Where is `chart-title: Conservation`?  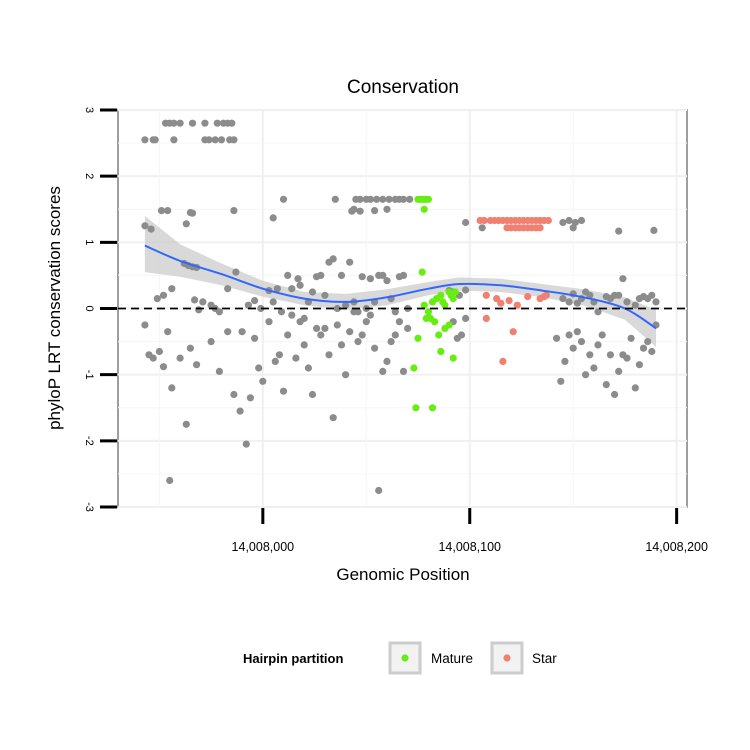 chart-title: Conservation is located at coordinates (403, 87).